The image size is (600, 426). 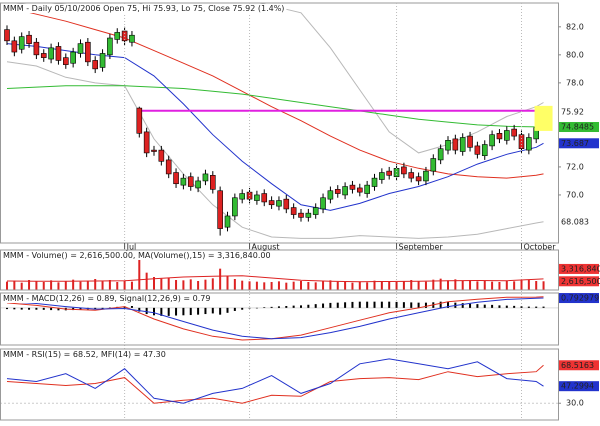 What do you see at coordinates (575, 143) in the screenshot?
I see `value-label: 73.687` at bounding box center [575, 143].